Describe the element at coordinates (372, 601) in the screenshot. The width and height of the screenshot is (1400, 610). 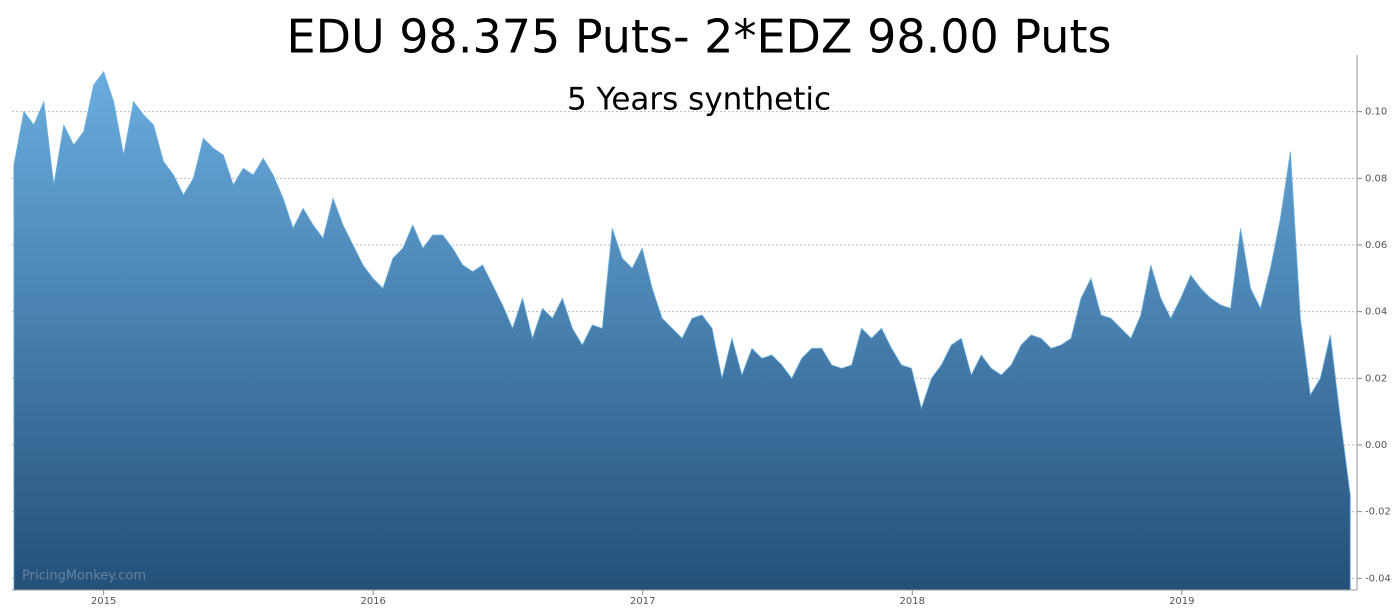
I see `x-tick-label: 2016` at that location.